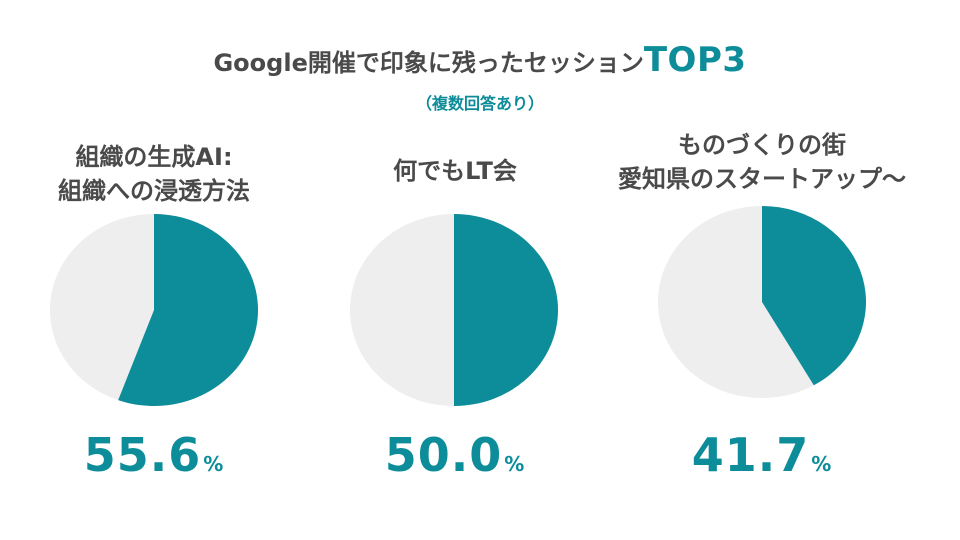 The height and width of the screenshot is (540, 960). What do you see at coordinates (762, 162) in the screenshot?
I see `session-3-label: ものづくりの街 愛知県のスタートアップ〜` at bounding box center [762, 162].